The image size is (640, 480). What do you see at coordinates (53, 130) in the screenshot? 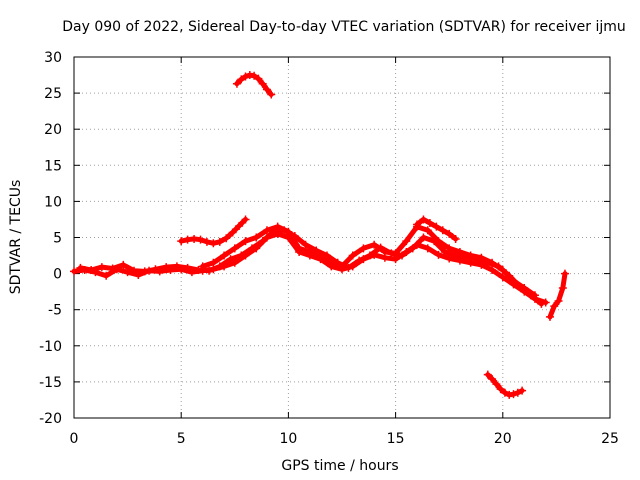
I see `y-tick-label: 20` at bounding box center [53, 130].